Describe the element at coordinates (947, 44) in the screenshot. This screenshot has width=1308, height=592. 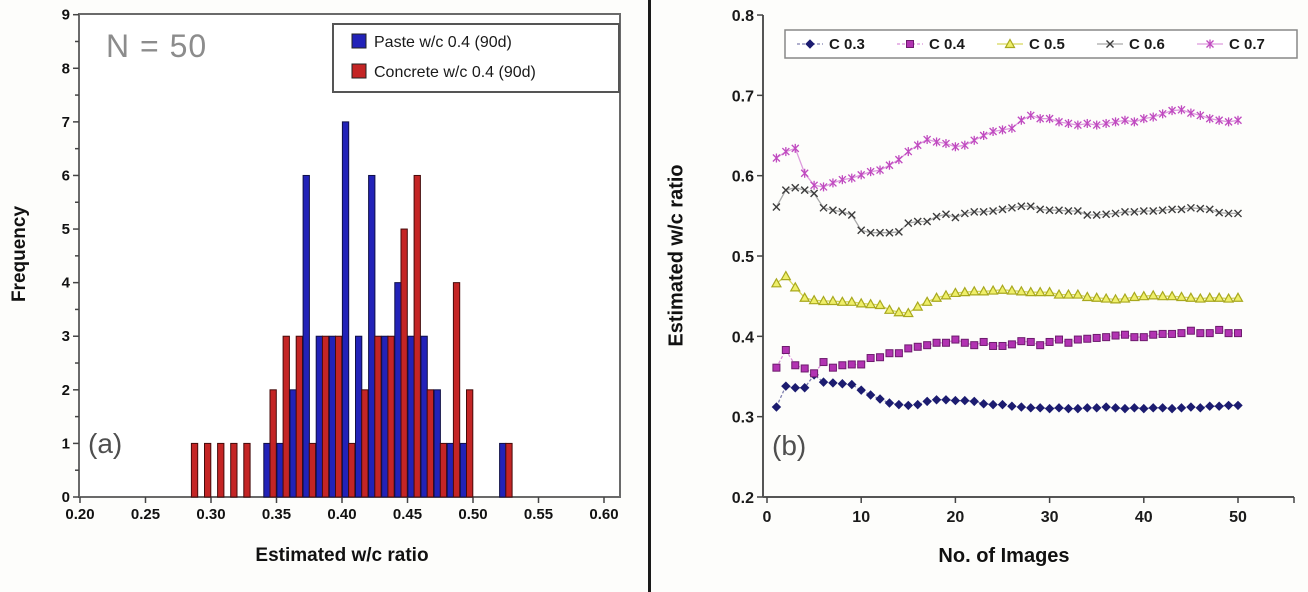
I see `legend-label: C 0.4` at that location.